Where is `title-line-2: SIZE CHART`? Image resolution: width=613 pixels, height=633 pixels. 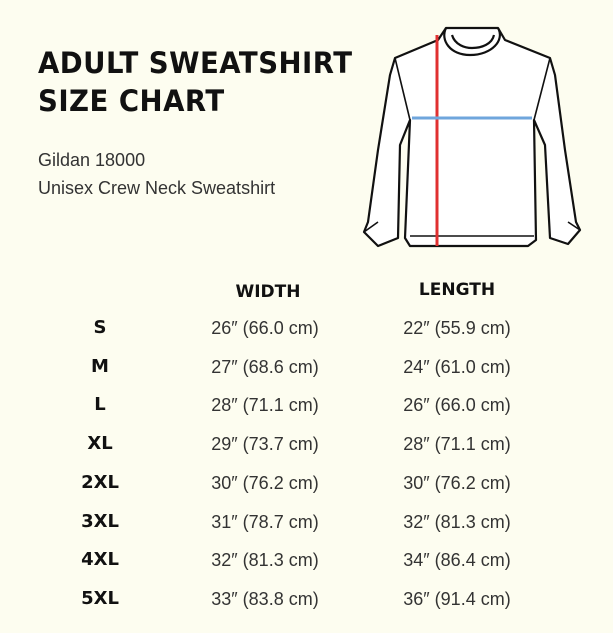
title-line-2: SIZE CHART is located at coordinates (131, 101).